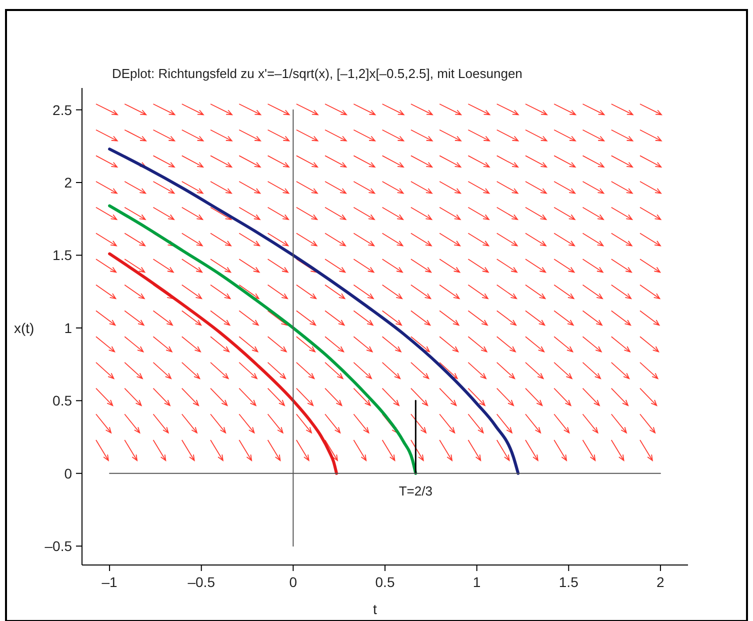 The height and width of the screenshot is (621, 753). Describe the element at coordinates (385, 582) in the screenshot. I see `x-tick-label: 0.5` at that location.